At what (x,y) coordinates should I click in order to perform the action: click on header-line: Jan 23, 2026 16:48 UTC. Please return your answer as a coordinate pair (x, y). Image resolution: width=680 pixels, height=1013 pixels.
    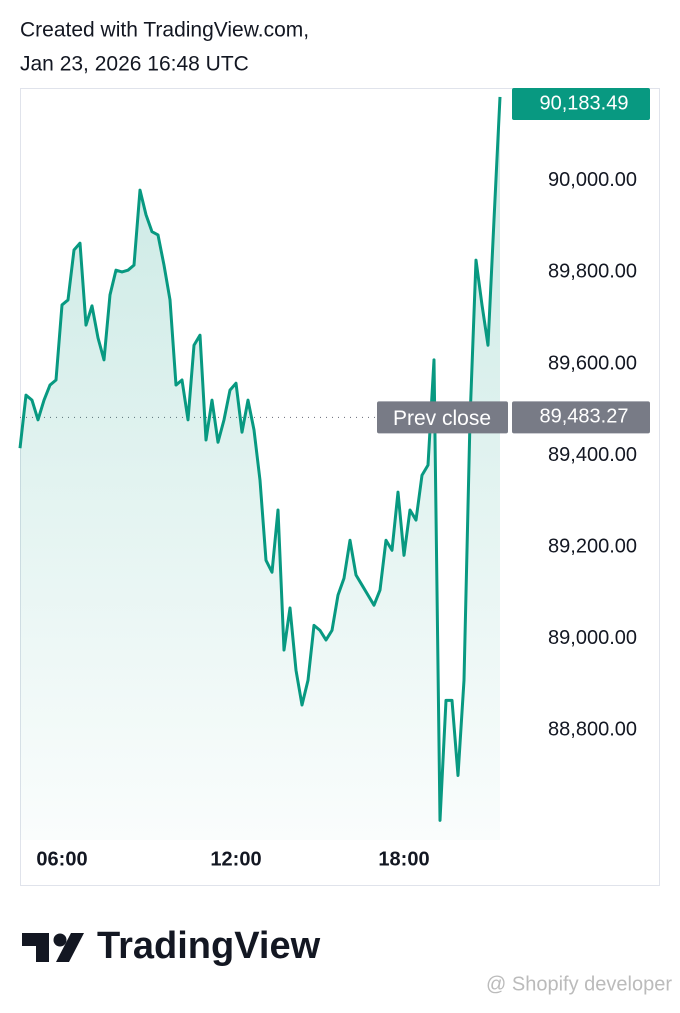
    Looking at the image, I should click on (134, 64).